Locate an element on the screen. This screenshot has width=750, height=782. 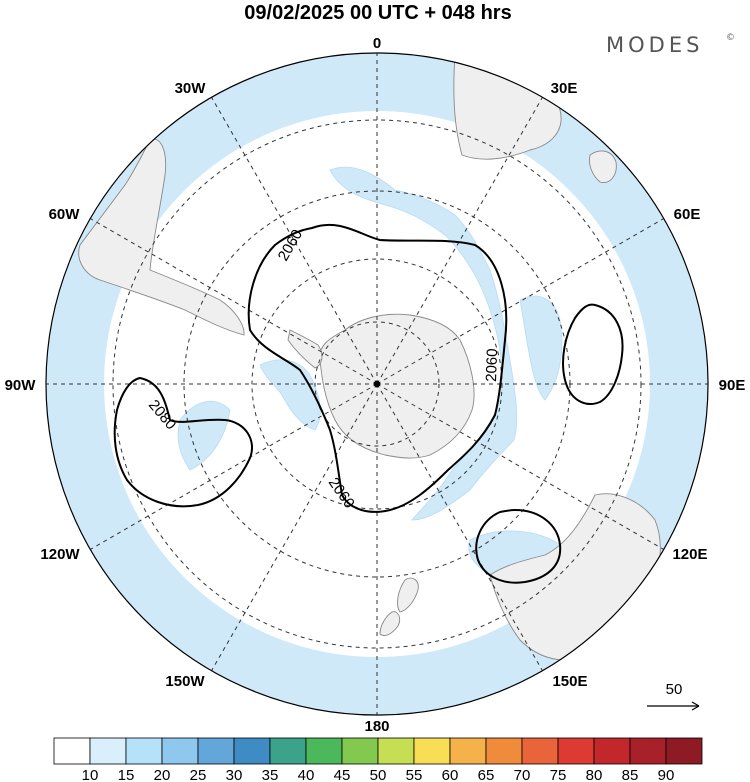
madagascar-landmass is located at coordinates (603, 166).